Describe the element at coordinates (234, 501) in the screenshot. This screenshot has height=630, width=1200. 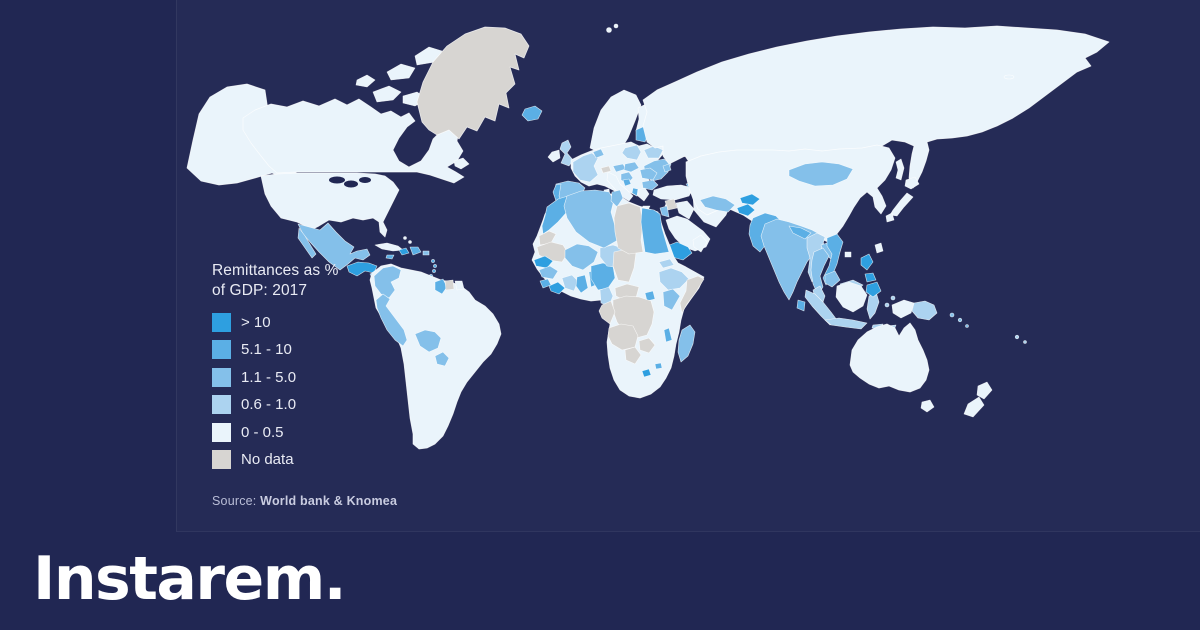
I see `source-prefix: Source:` at that location.